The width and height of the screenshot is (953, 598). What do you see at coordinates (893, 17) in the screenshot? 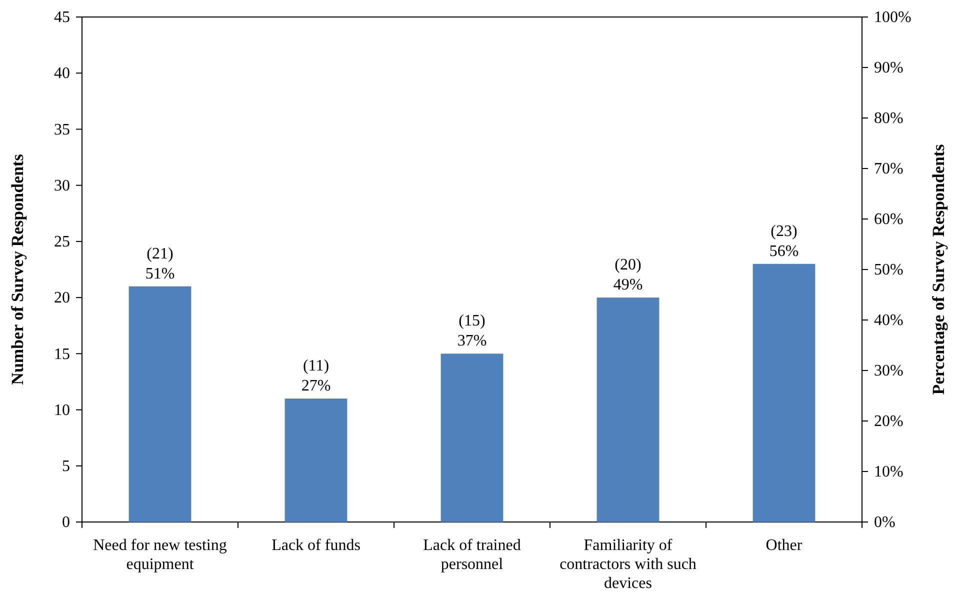
I see `y2-tick-label: 100%` at bounding box center [893, 17].